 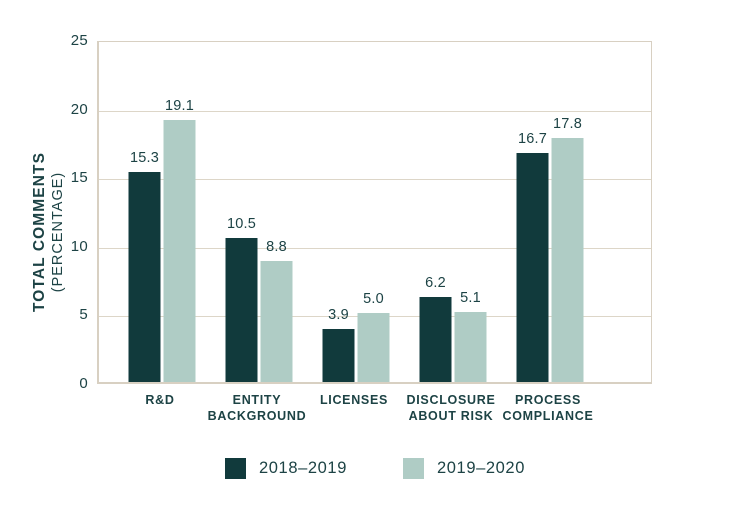 What do you see at coordinates (470, 298) in the screenshot?
I see `bar-value-label: 5.1` at bounding box center [470, 298].